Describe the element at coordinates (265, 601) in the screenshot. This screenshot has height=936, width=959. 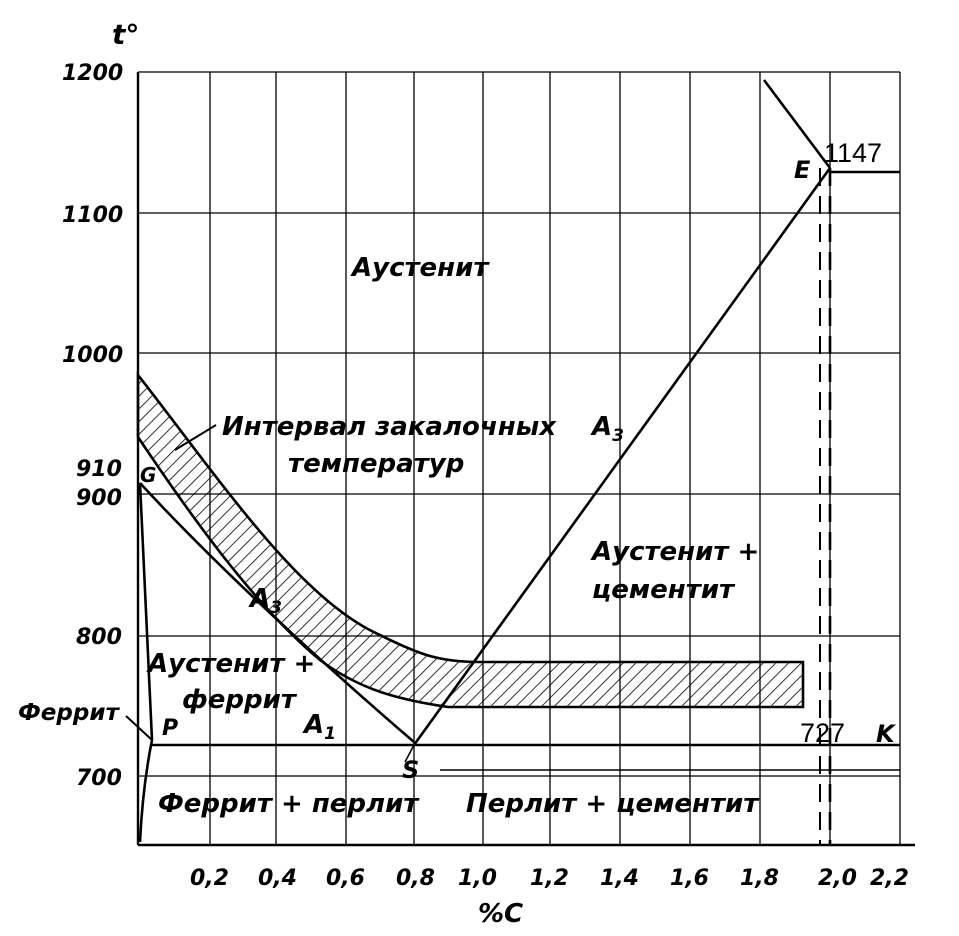
I see `label-a3-left: A3` at that location.